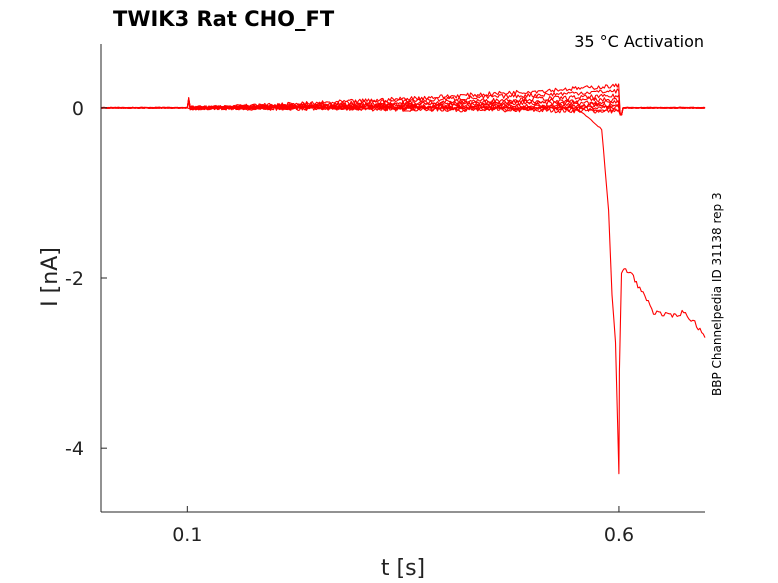 The height and width of the screenshot is (583, 778). I want to click on y-tick-group: 0 -2 -4, so click(86, 279).